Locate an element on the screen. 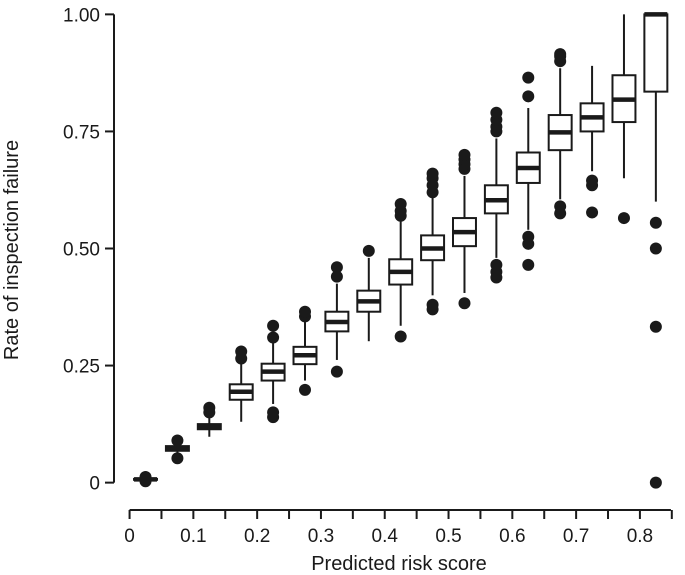 This screenshot has width=685, height=575. box-body is located at coordinates (656, 53).